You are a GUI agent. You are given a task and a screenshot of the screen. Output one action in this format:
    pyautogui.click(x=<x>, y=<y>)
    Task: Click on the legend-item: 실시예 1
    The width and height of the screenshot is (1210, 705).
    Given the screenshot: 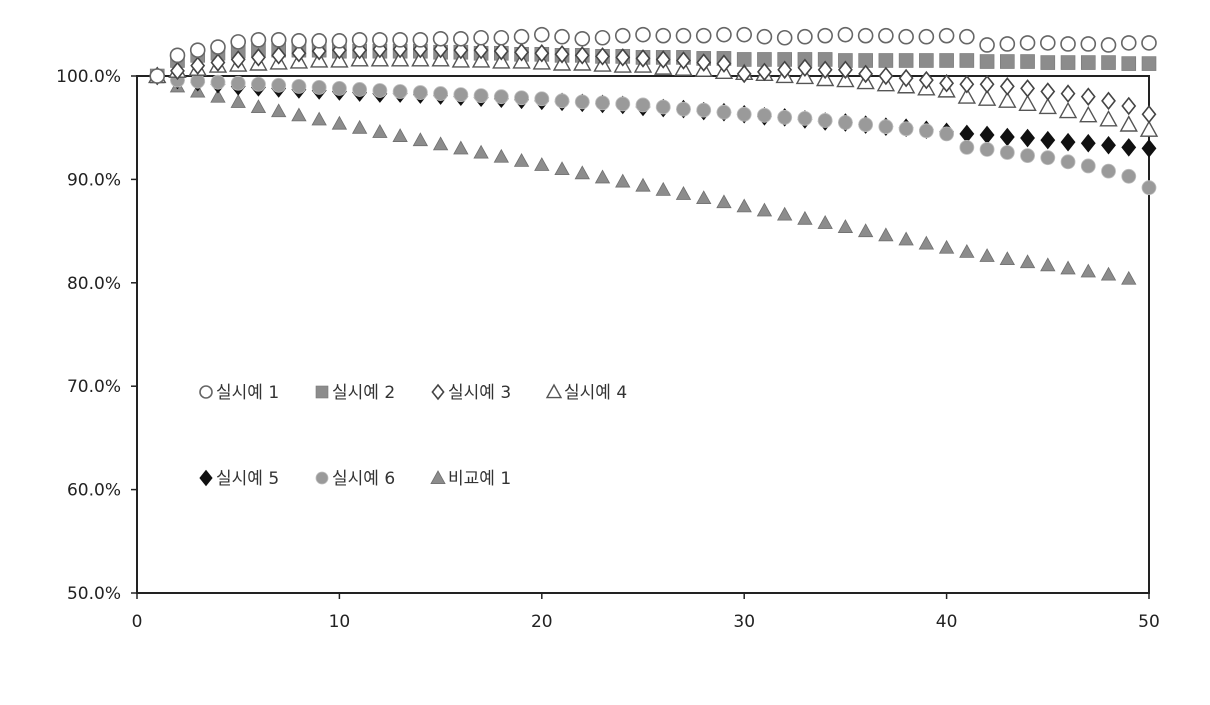 What is the action you would take?
    pyautogui.click(x=239, y=393)
    